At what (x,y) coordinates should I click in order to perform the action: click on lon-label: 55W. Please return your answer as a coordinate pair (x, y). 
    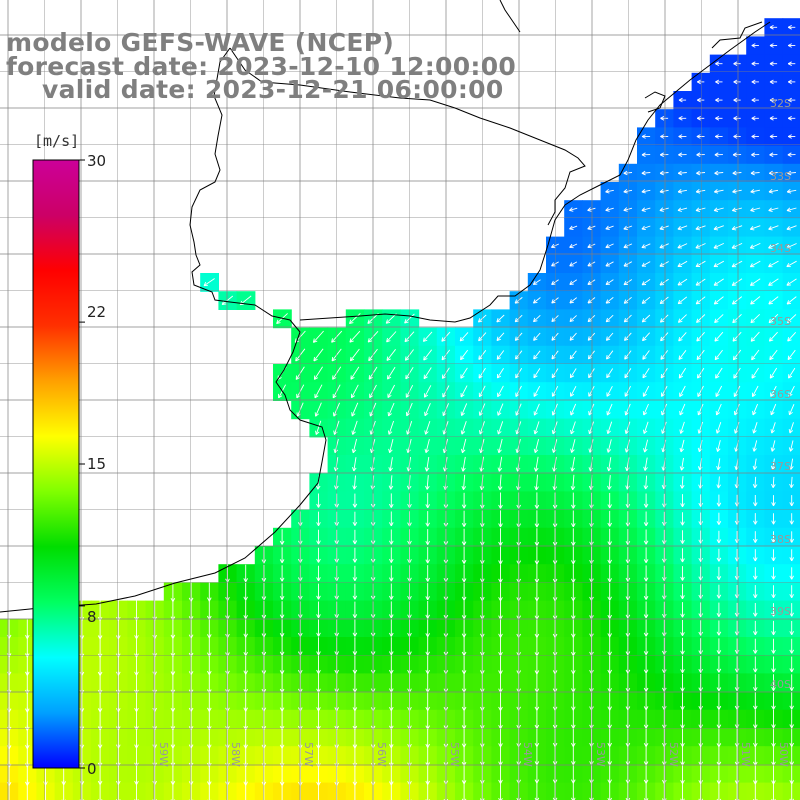
    Looking at the image, I should click on (454, 754).